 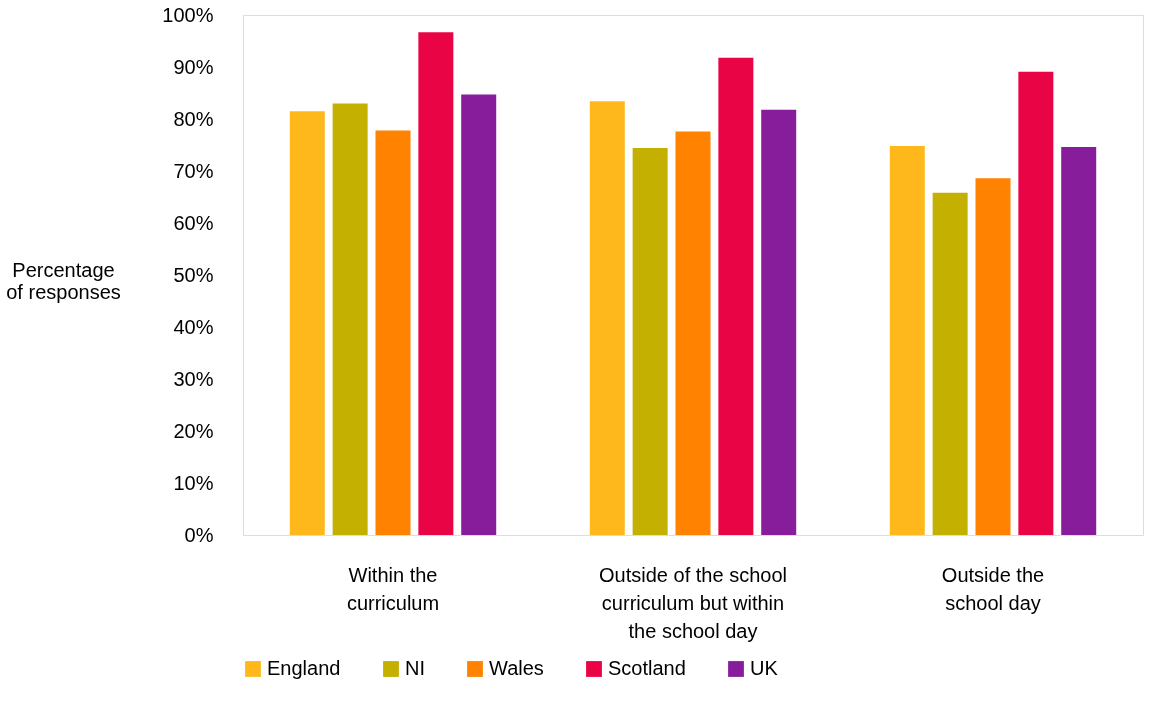 What do you see at coordinates (993, 588) in the screenshot?
I see `x-tick-label: Outside the school day` at bounding box center [993, 588].